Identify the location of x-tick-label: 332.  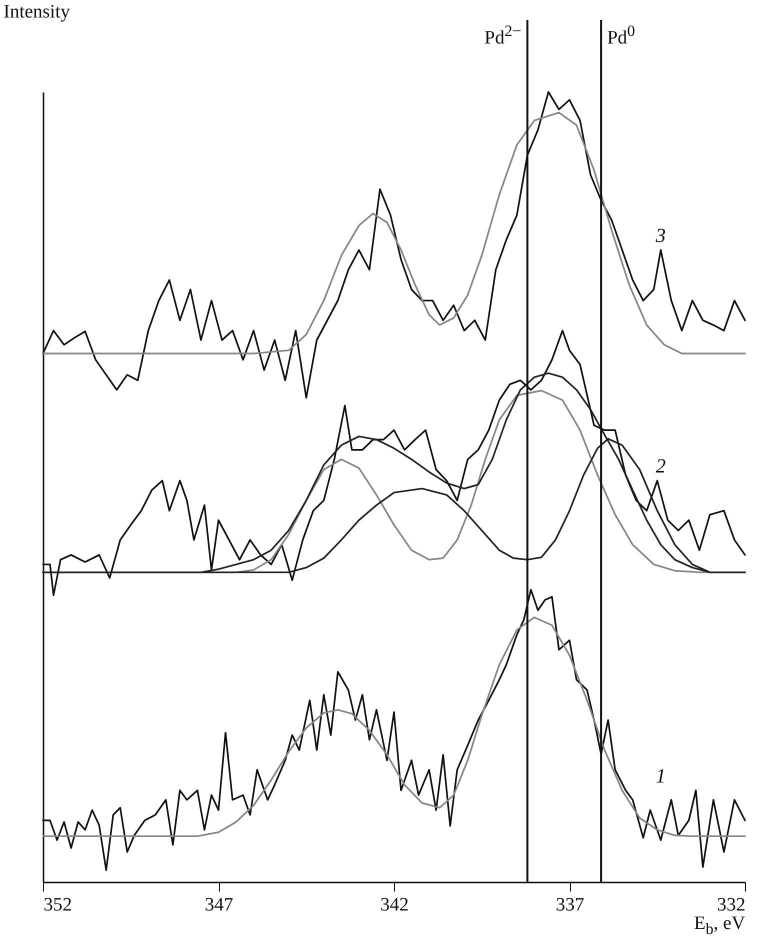
(731, 905).